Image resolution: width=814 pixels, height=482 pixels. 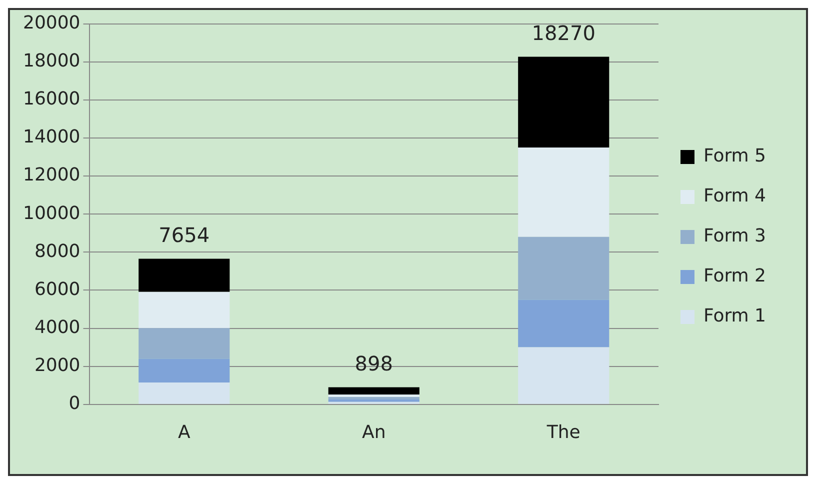 What do you see at coordinates (57, 327) in the screenshot?
I see `y-tick-label: 4000` at bounding box center [57, 327].